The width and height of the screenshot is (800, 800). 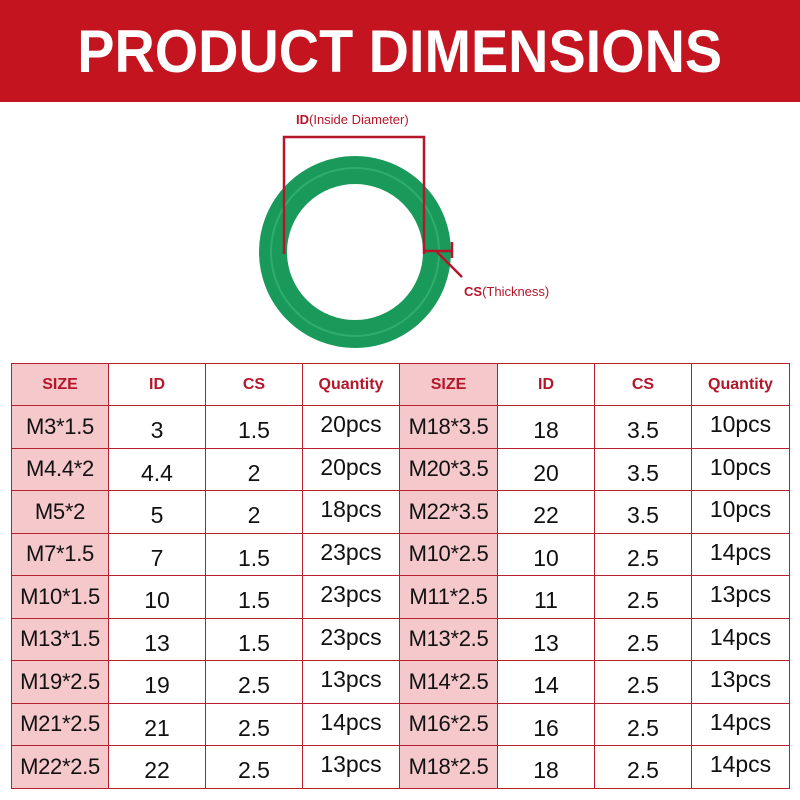 What do you see at coordinates (157, 512) in the screenshot?
I see `id-cell: 5` at bounding box center [157, 512].